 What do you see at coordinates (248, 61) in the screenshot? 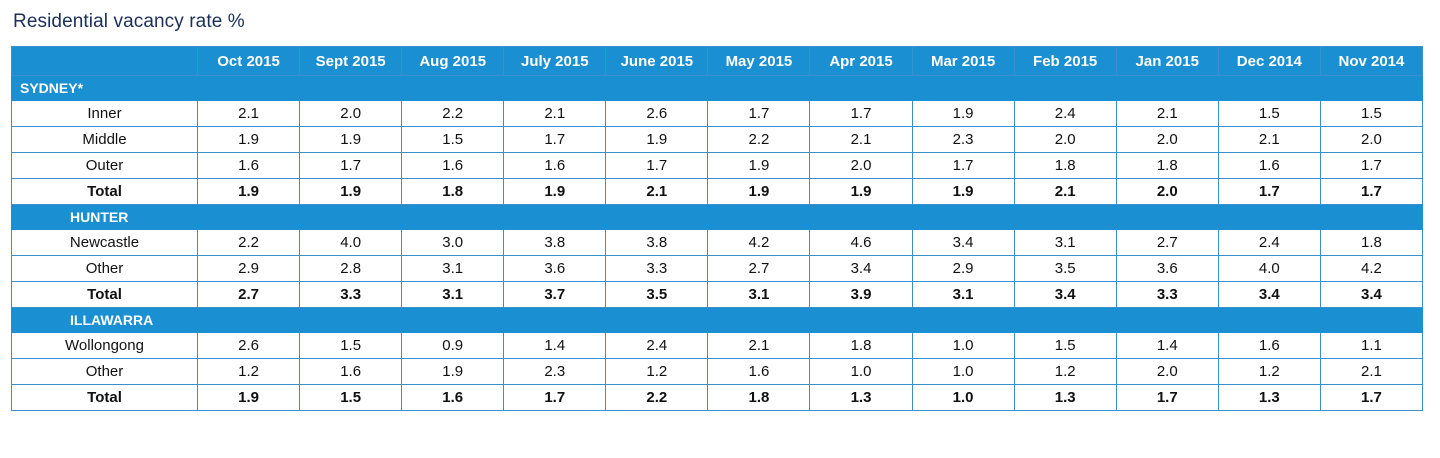
I see `column-header: Oct 2015` at bounding box center [248, 61].